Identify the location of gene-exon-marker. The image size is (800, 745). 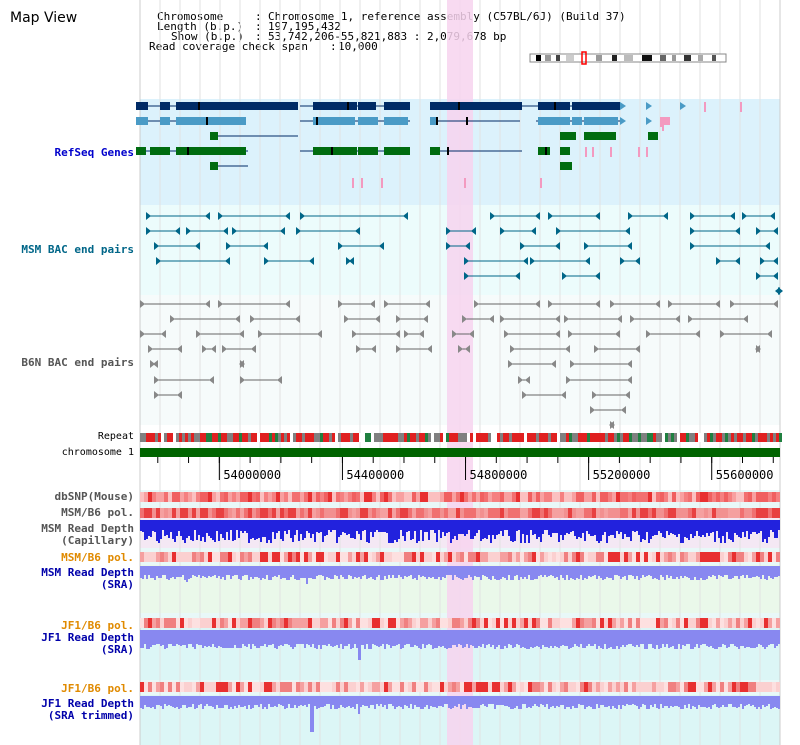
(459, 106).